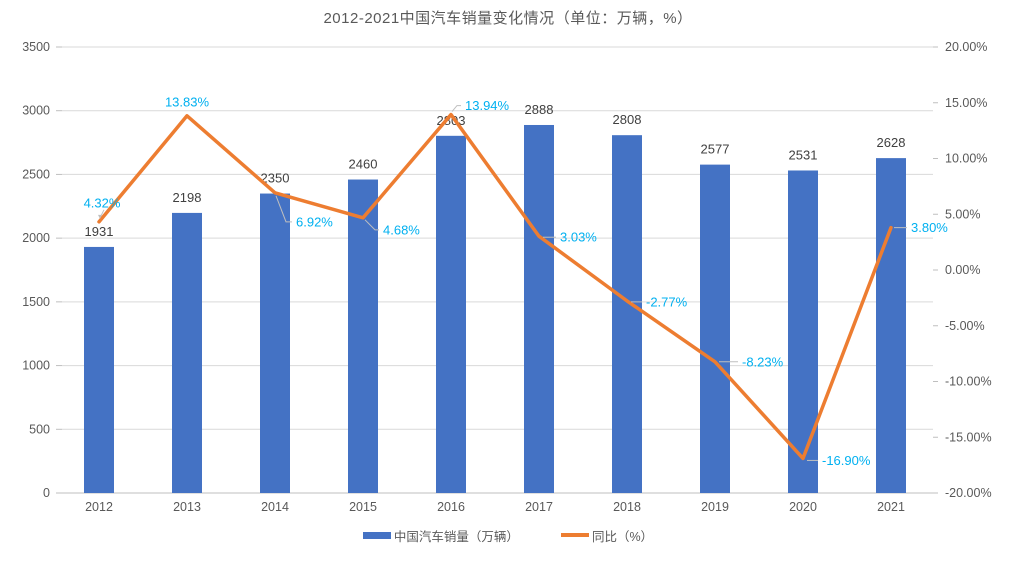 Image resolution: width=1016 pixels, height=567 pixels. What do you see at coordinates (539, 309) in the screenshot?
I see `bar-2017` at bounding box center [539, 309].